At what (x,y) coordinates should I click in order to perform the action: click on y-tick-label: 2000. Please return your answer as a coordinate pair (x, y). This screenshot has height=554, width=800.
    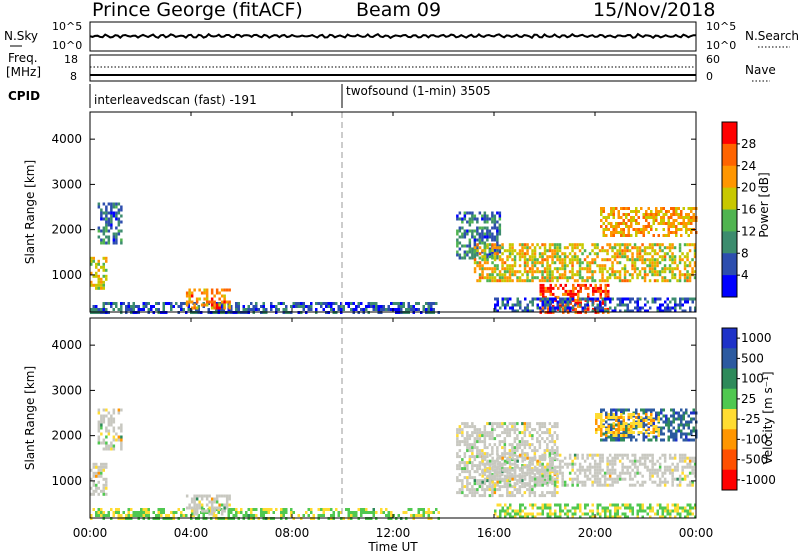
    Looking at the image, I should click on (66, 436).